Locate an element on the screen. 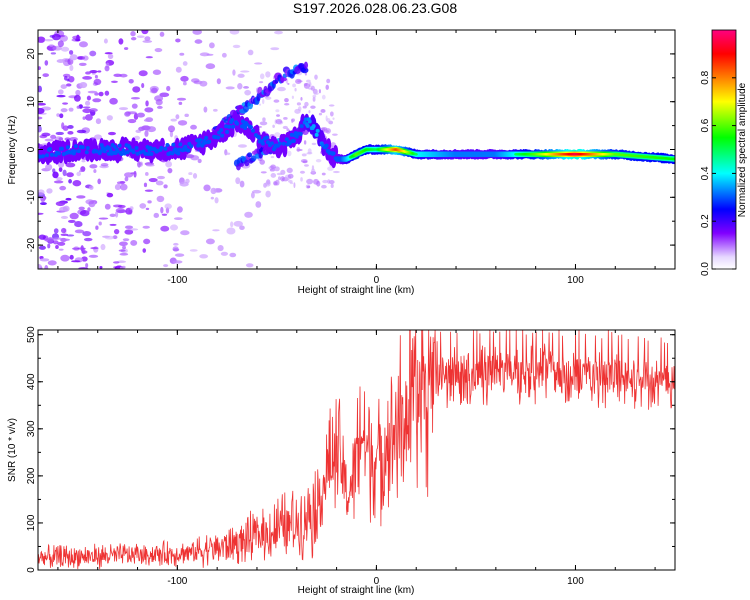 The image size is (750, 600). spectrogram-y-tick-label: -10 is located at coordinates (31, 197).